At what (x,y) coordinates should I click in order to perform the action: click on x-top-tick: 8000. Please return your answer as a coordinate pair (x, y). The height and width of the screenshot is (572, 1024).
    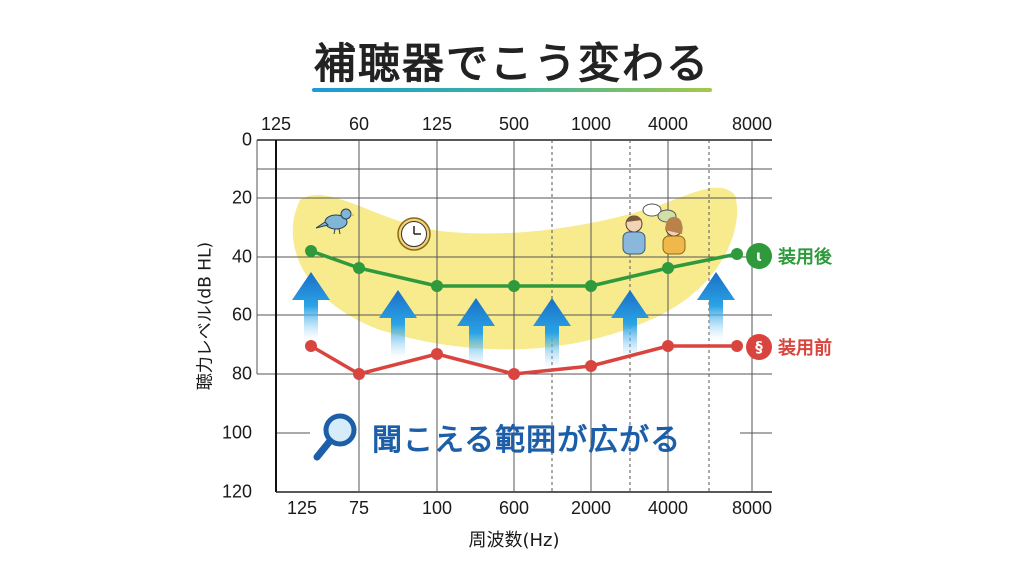
    Looking at the image, I should click on (752, 124).